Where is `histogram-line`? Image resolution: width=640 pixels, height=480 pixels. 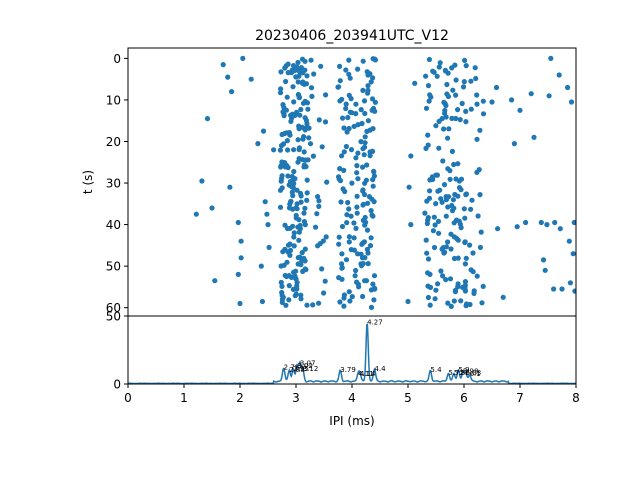 histogram-line is located at coordinates (352, 353).